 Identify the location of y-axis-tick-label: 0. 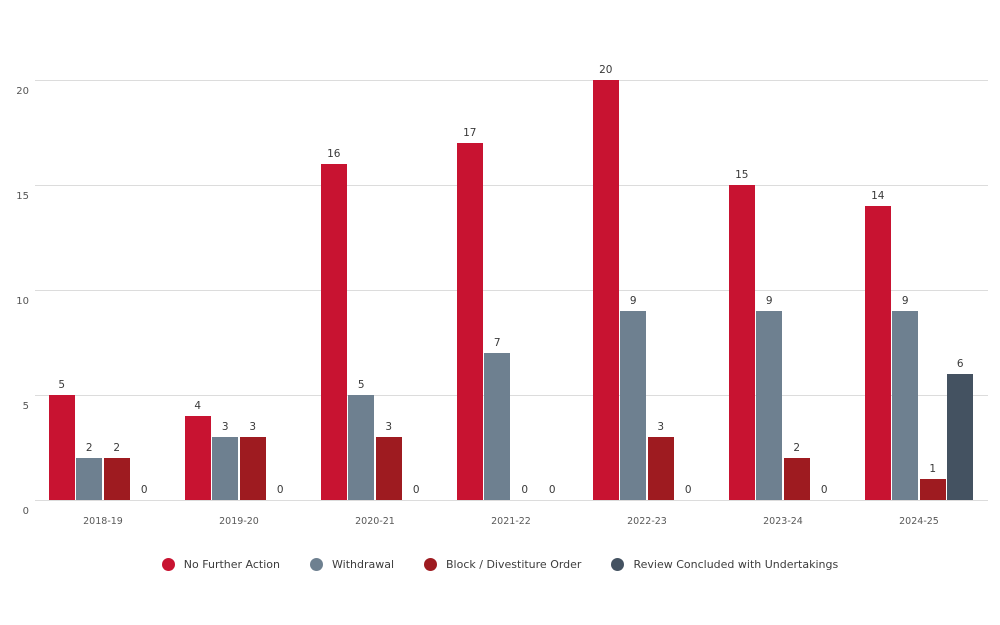
(25, 511).